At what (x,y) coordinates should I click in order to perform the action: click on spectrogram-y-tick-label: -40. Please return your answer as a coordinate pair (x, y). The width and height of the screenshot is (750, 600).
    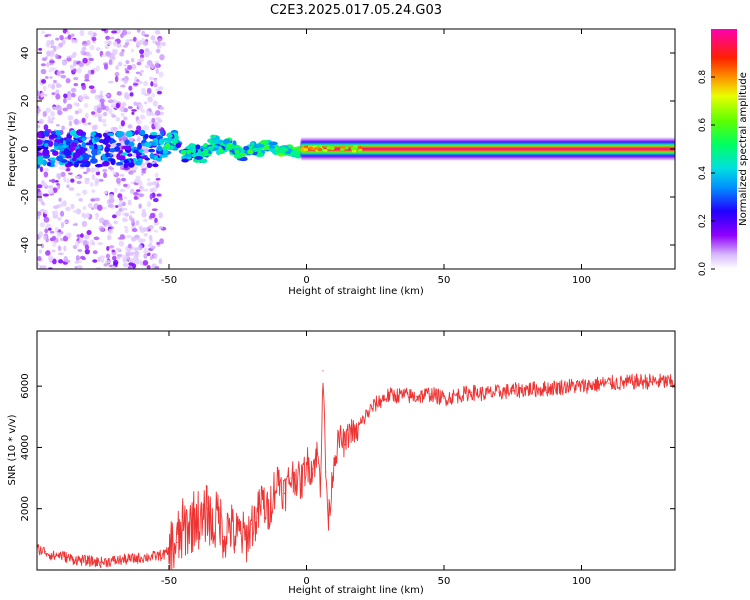
    Looking at the image, I should click on (25, 245).